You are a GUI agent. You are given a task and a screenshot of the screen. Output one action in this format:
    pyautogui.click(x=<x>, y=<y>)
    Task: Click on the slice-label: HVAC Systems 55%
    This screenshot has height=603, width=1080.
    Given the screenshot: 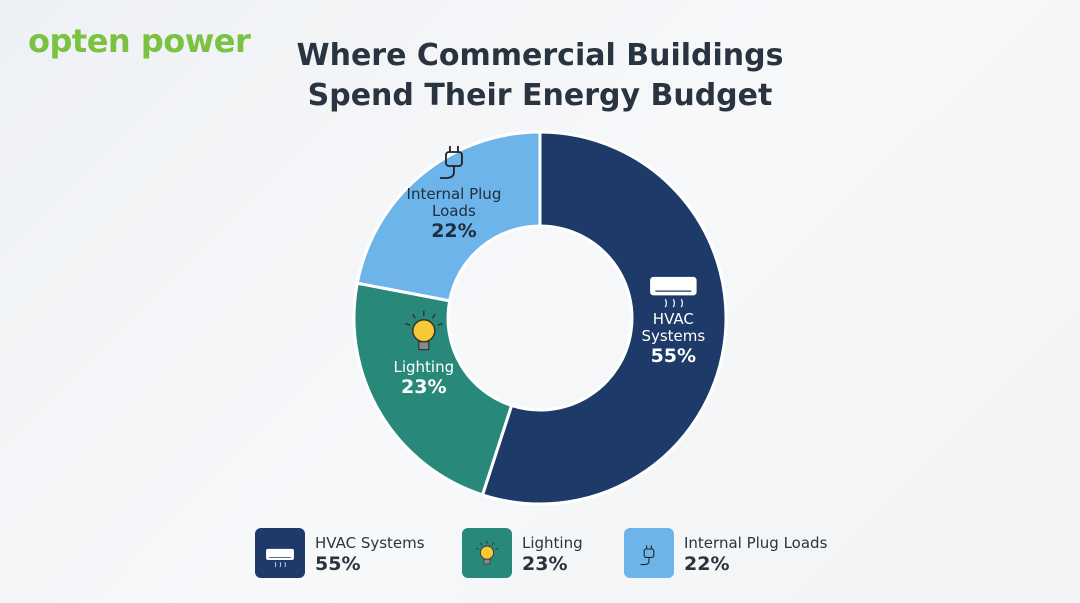 What is the action you would take?
    pyautogui.click(x=673, y=339)
    